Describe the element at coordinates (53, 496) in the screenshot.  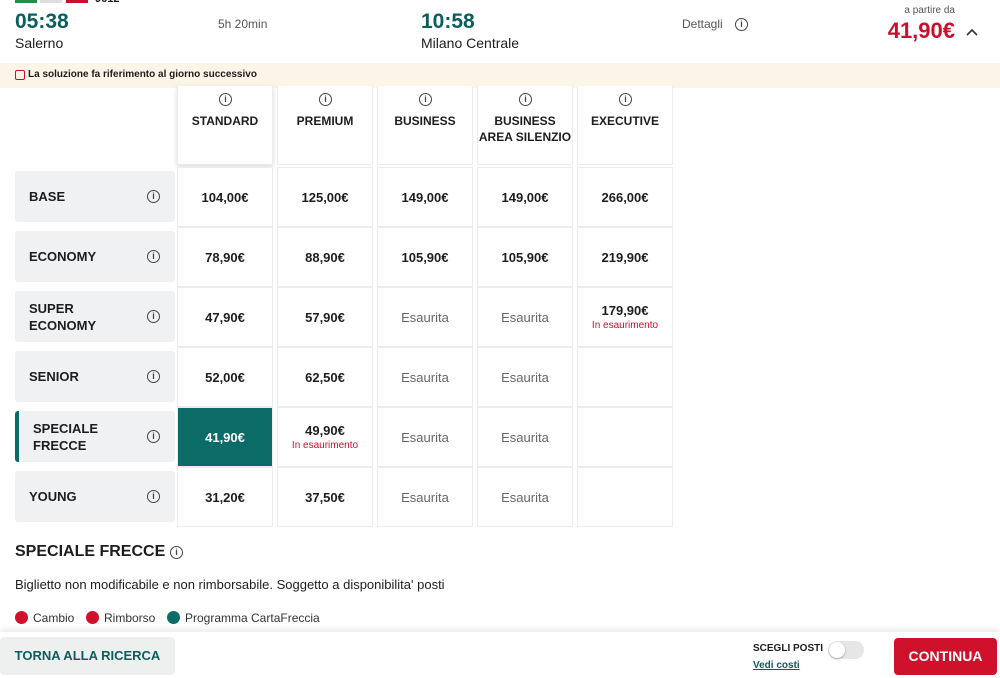
I see `row-label-text: YOUNG` at that location.